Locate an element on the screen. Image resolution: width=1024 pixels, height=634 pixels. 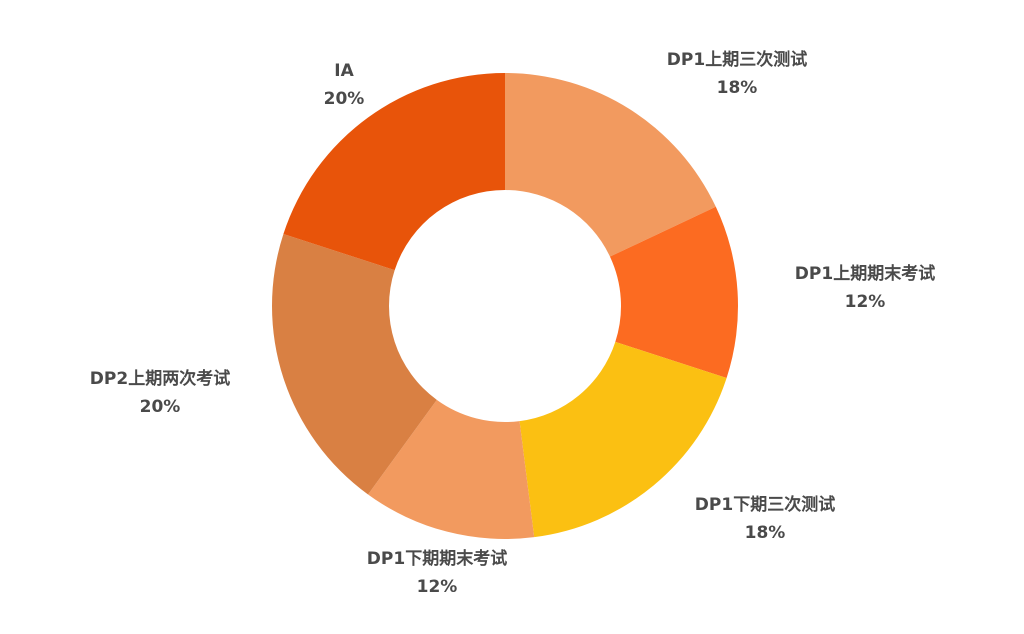
slice-label: DP1上期期末考试 is located at coordinates (865, 273).